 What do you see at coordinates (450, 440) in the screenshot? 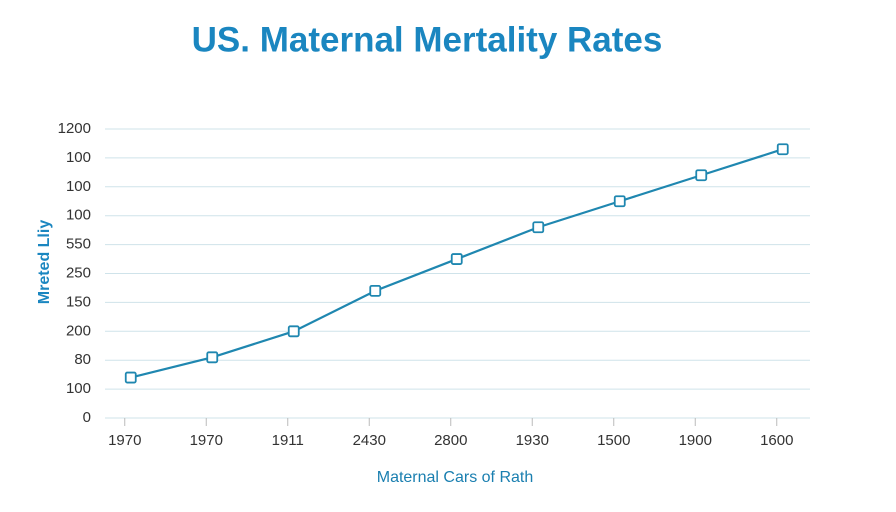
I see `x-tick-label: 2800` at bounding box center [450, 440].